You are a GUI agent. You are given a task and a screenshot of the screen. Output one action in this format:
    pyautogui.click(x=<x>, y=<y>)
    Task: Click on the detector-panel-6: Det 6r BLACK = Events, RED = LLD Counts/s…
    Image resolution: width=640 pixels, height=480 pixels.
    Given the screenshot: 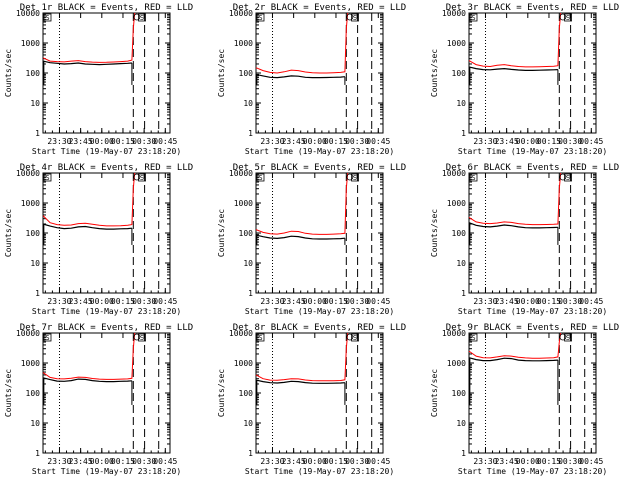 What is the action you would take?
    pyautogui.click(x=524, y=239)
    